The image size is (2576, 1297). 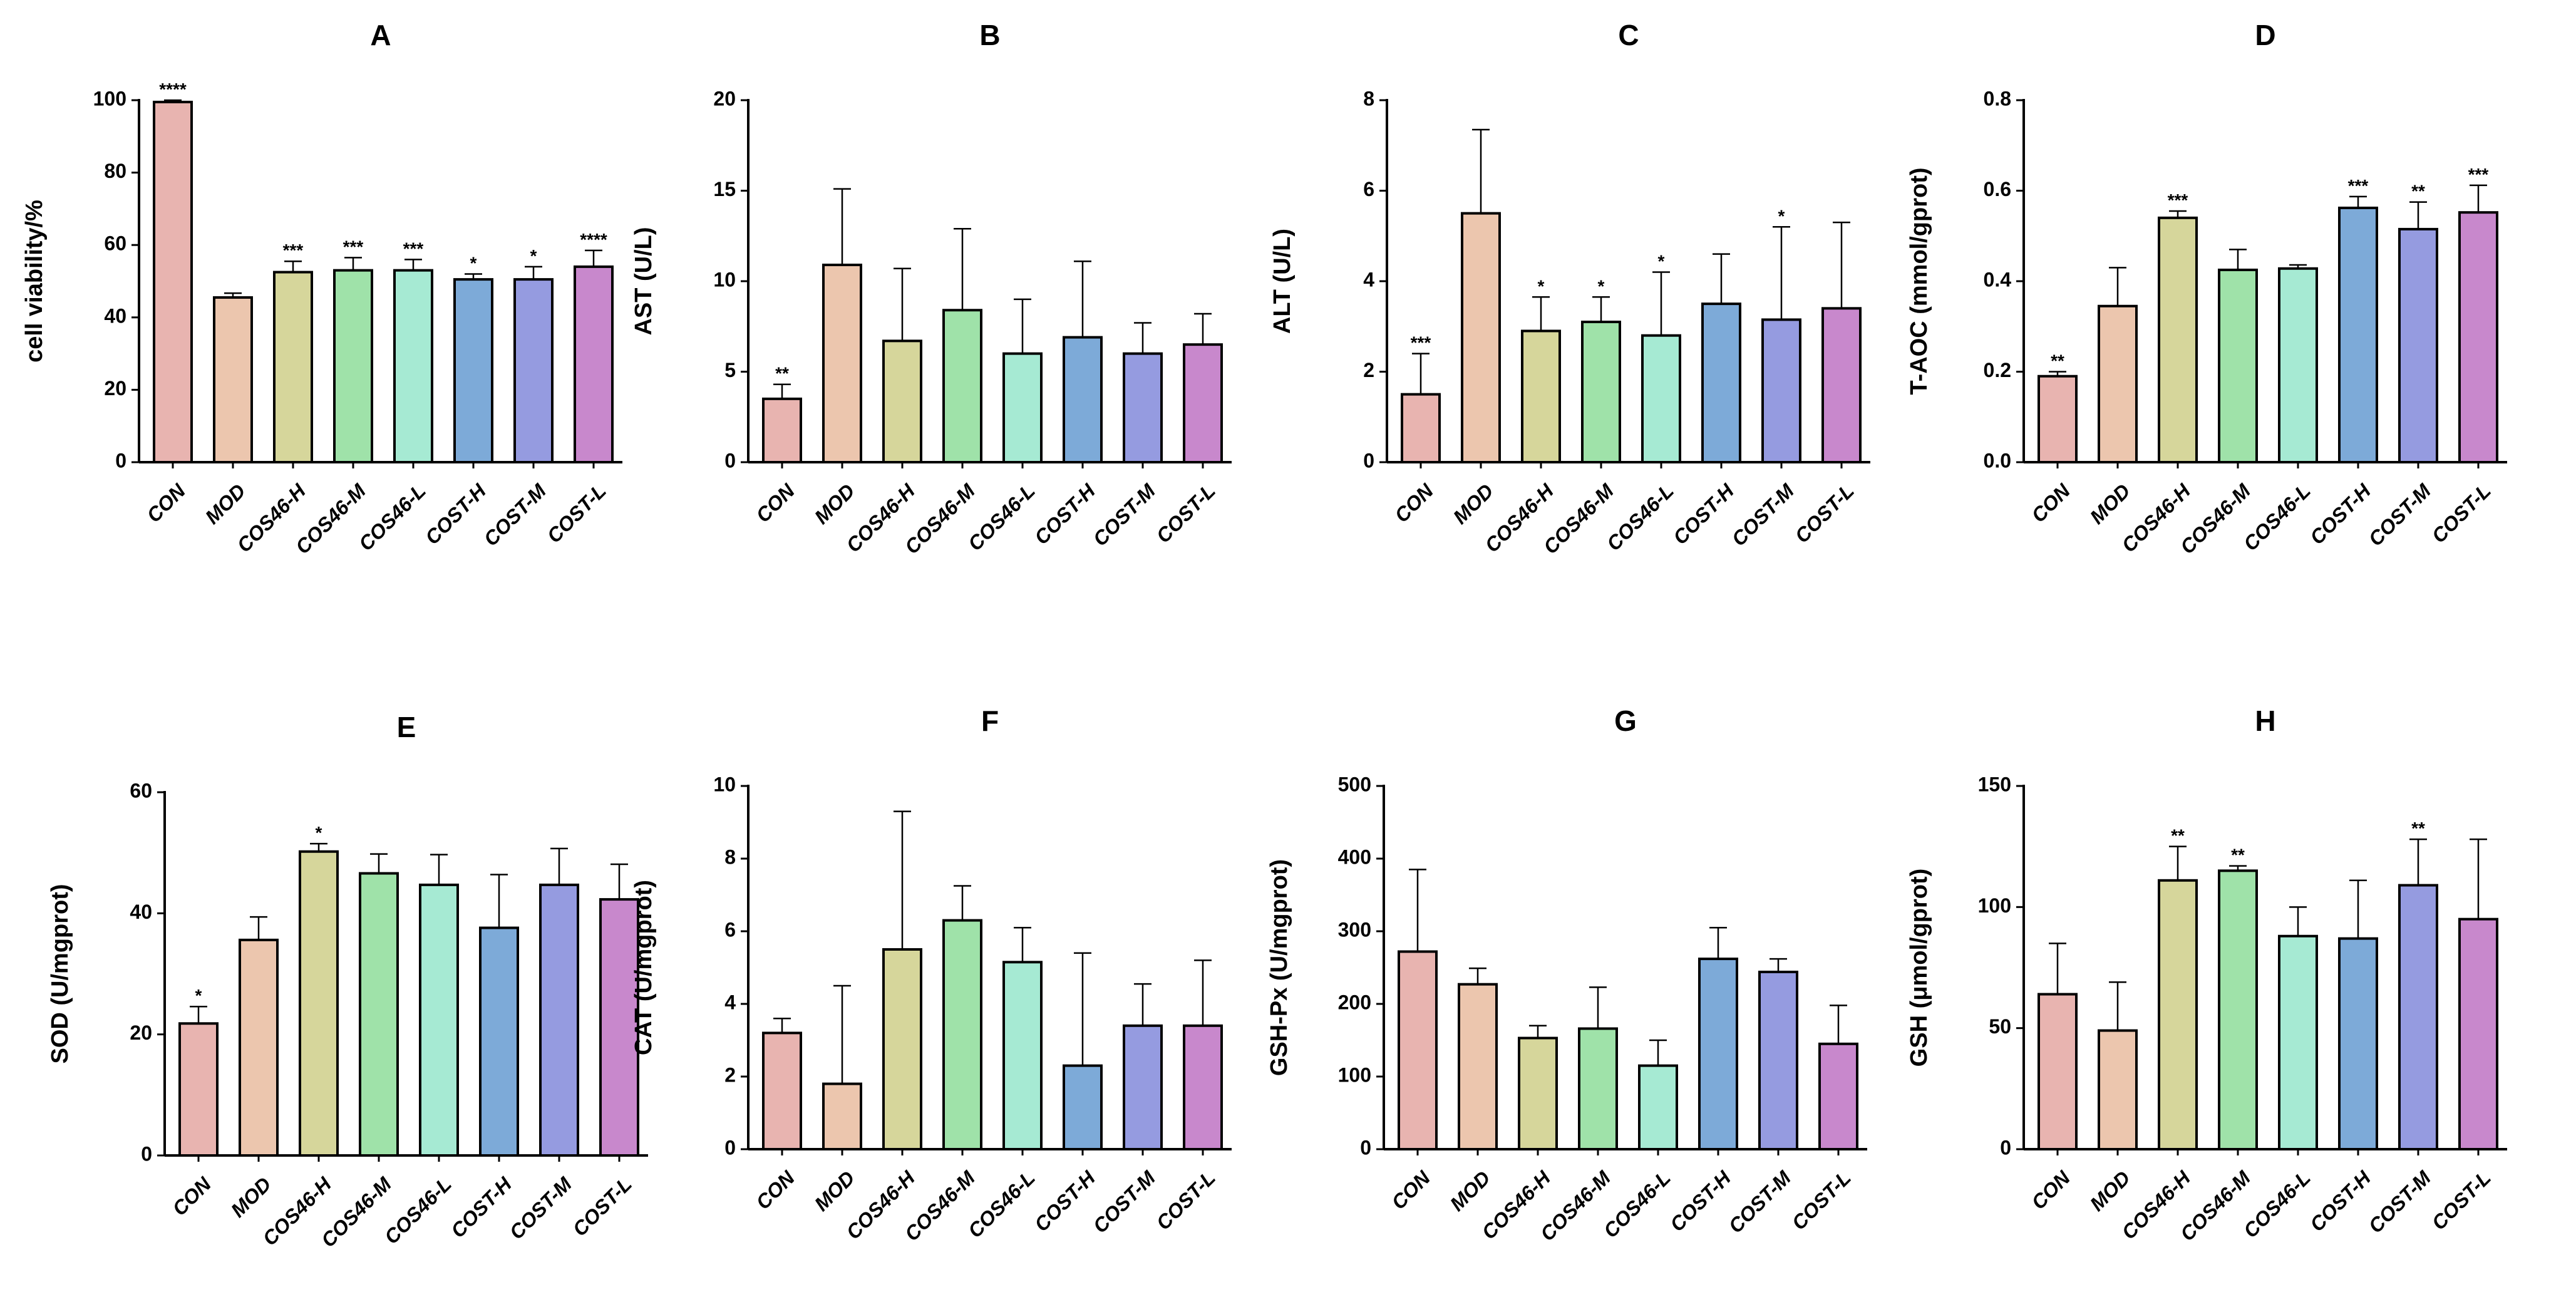 What do you see at coordinates (115, 171) in the screenshot?
I see `y-tick-label: 80` at bounding box center [115, 171].